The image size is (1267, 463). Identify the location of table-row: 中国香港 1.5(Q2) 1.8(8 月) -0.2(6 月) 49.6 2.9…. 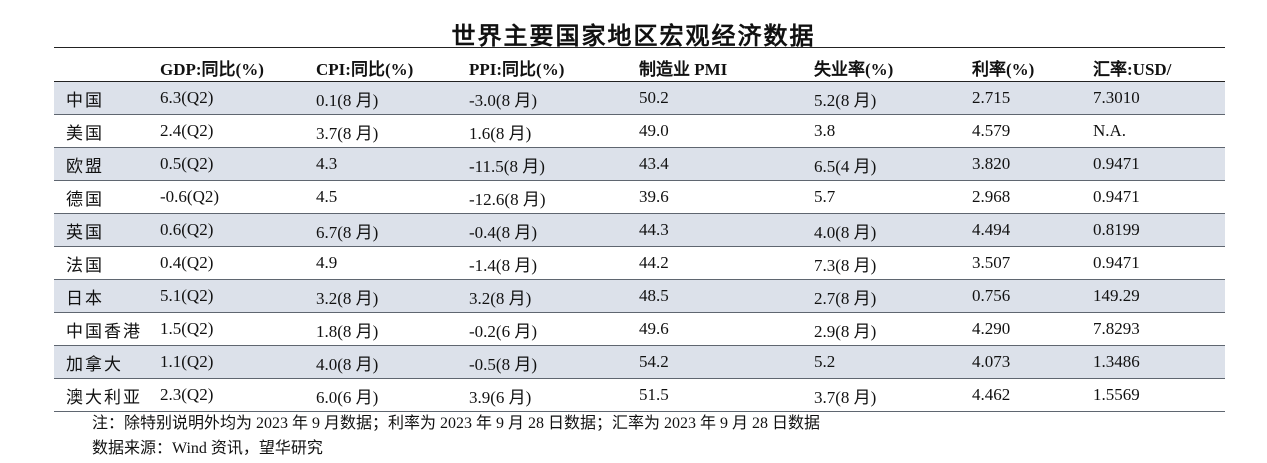
(639, 329).